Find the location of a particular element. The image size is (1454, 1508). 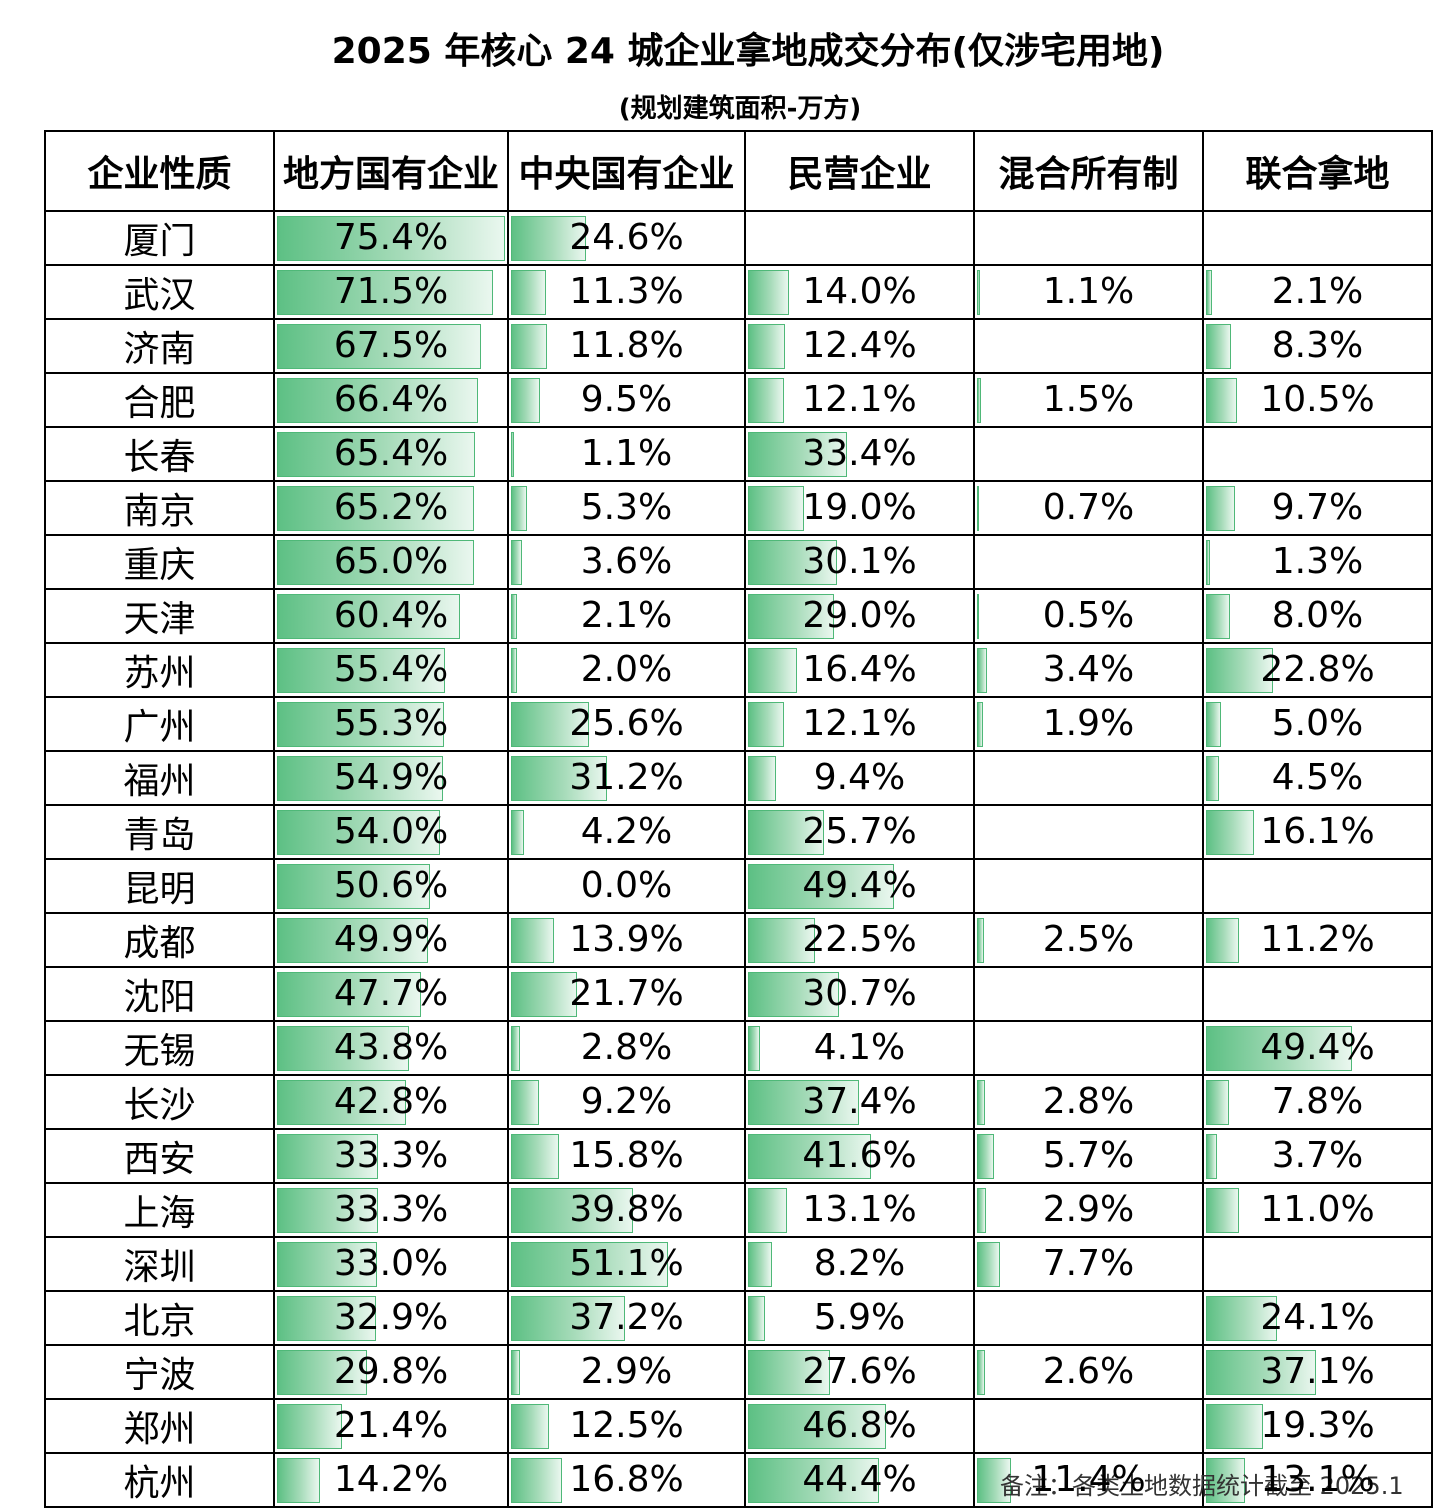

city-cell: 成都 is located at coordinates (159, 940).